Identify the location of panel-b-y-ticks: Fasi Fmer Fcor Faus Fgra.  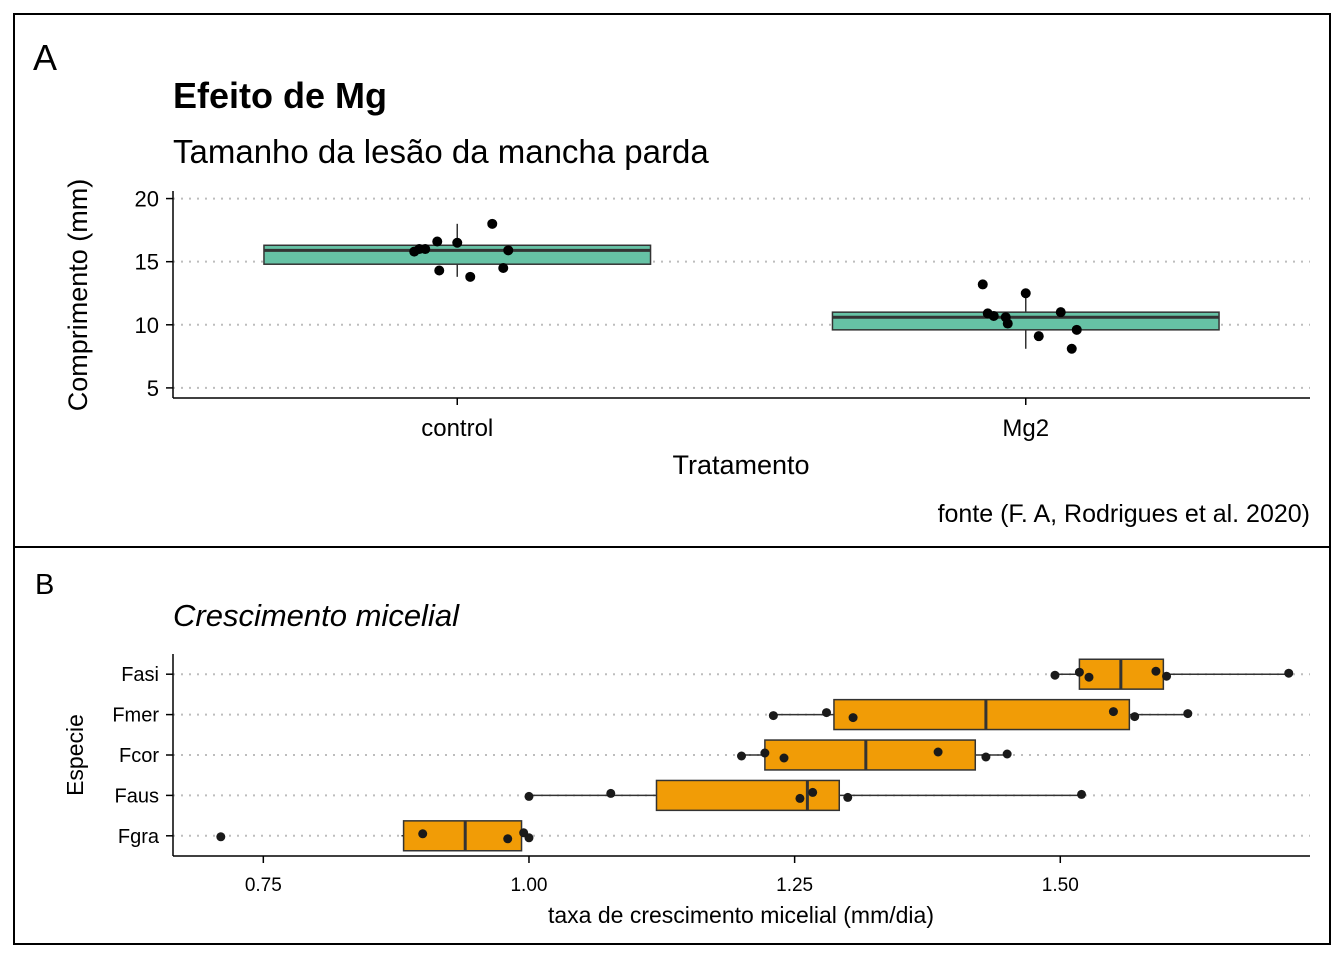
(142, 756).